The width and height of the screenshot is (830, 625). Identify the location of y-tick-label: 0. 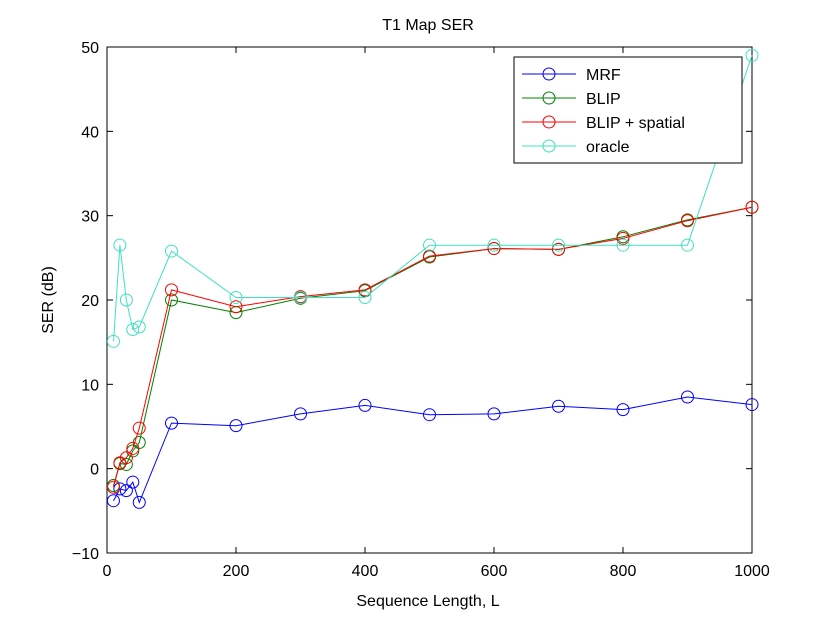
(94, 470).